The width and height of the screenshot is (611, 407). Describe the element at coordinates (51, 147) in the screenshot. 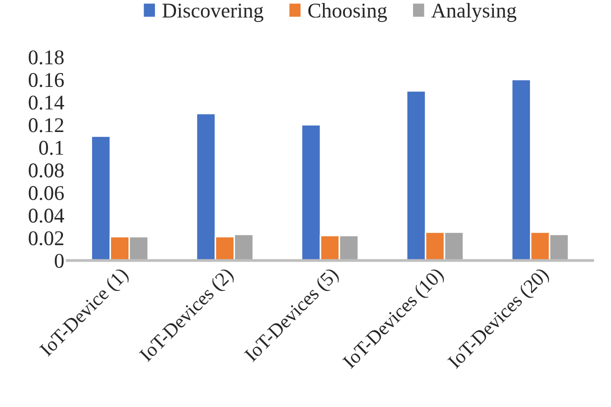

I see `y-tick-label: 0.1` at that location.